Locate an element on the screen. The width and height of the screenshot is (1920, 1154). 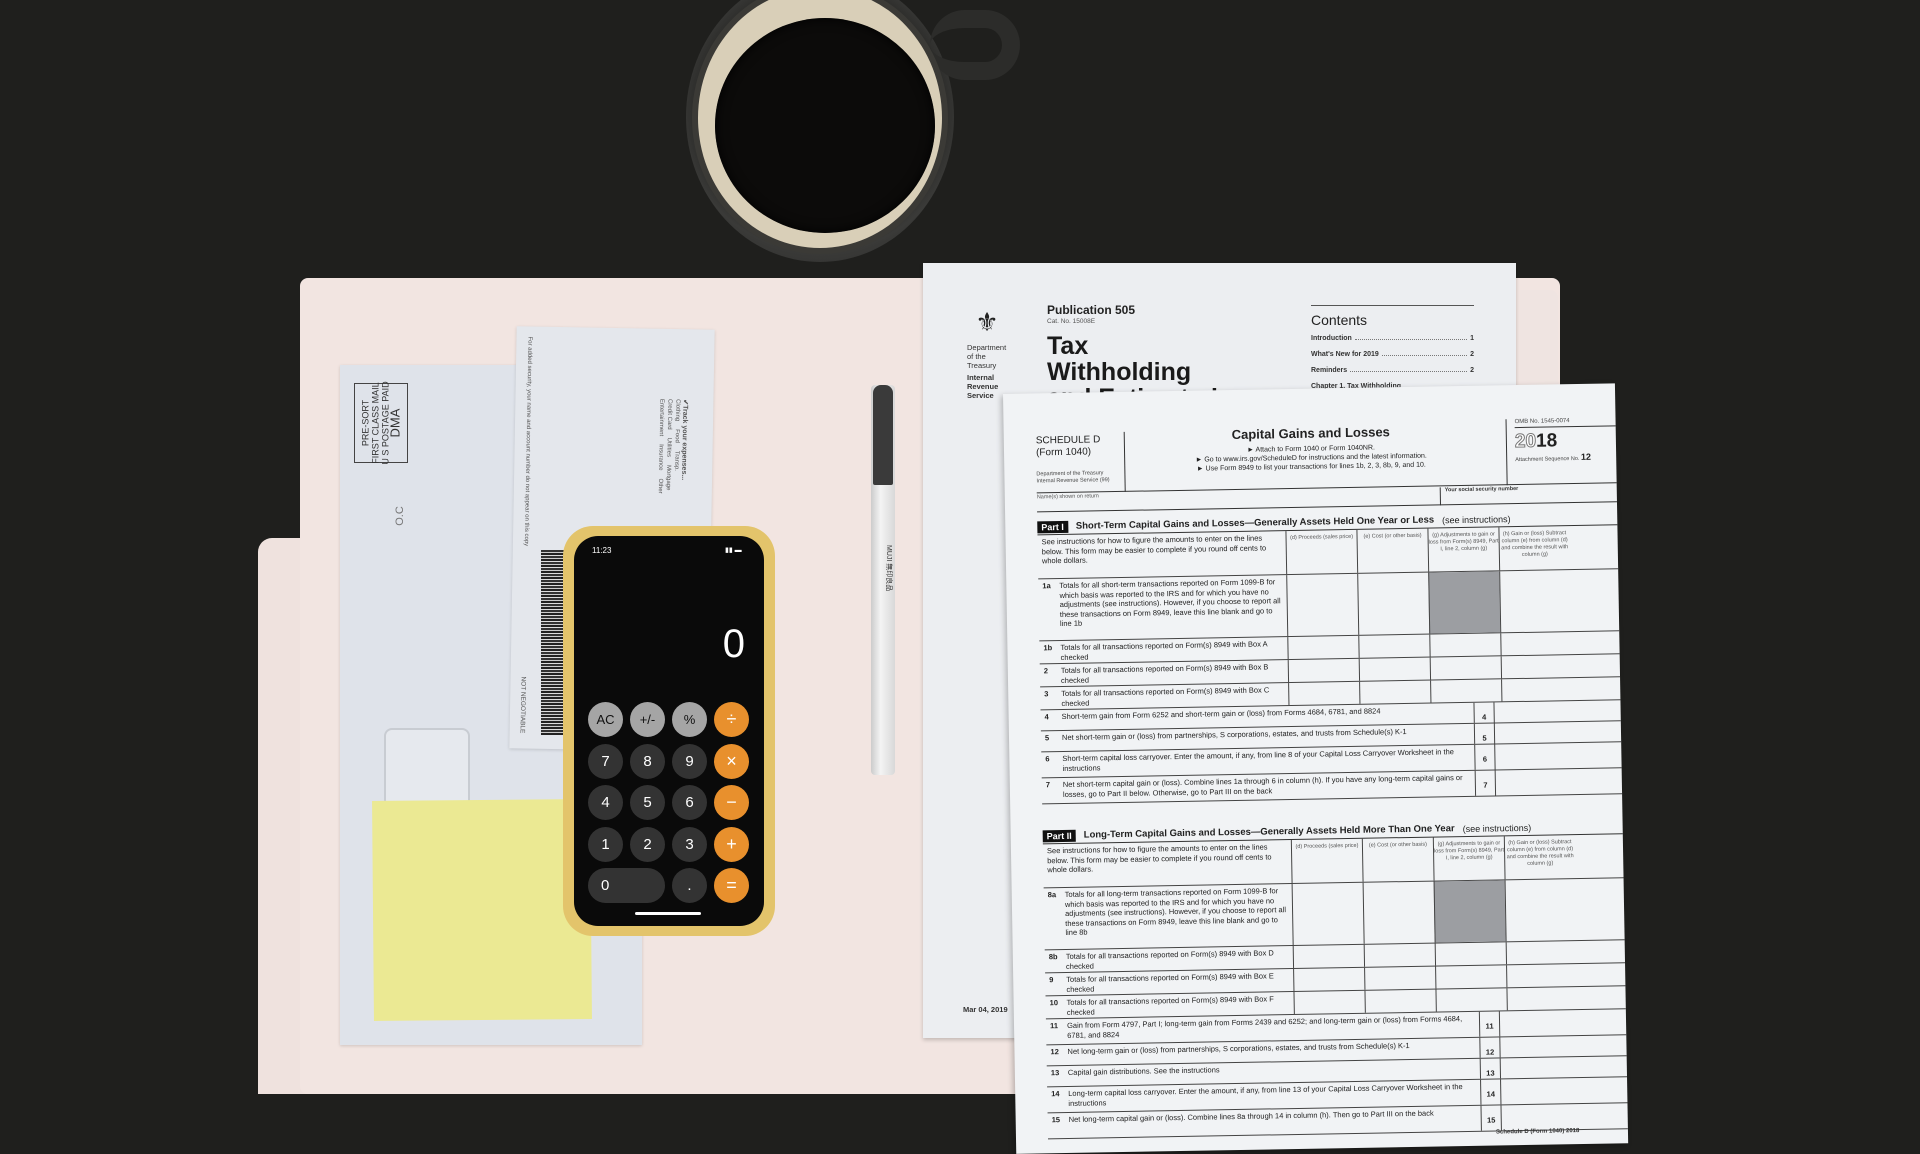
calc-key: . is located at coordinates (689, 885).